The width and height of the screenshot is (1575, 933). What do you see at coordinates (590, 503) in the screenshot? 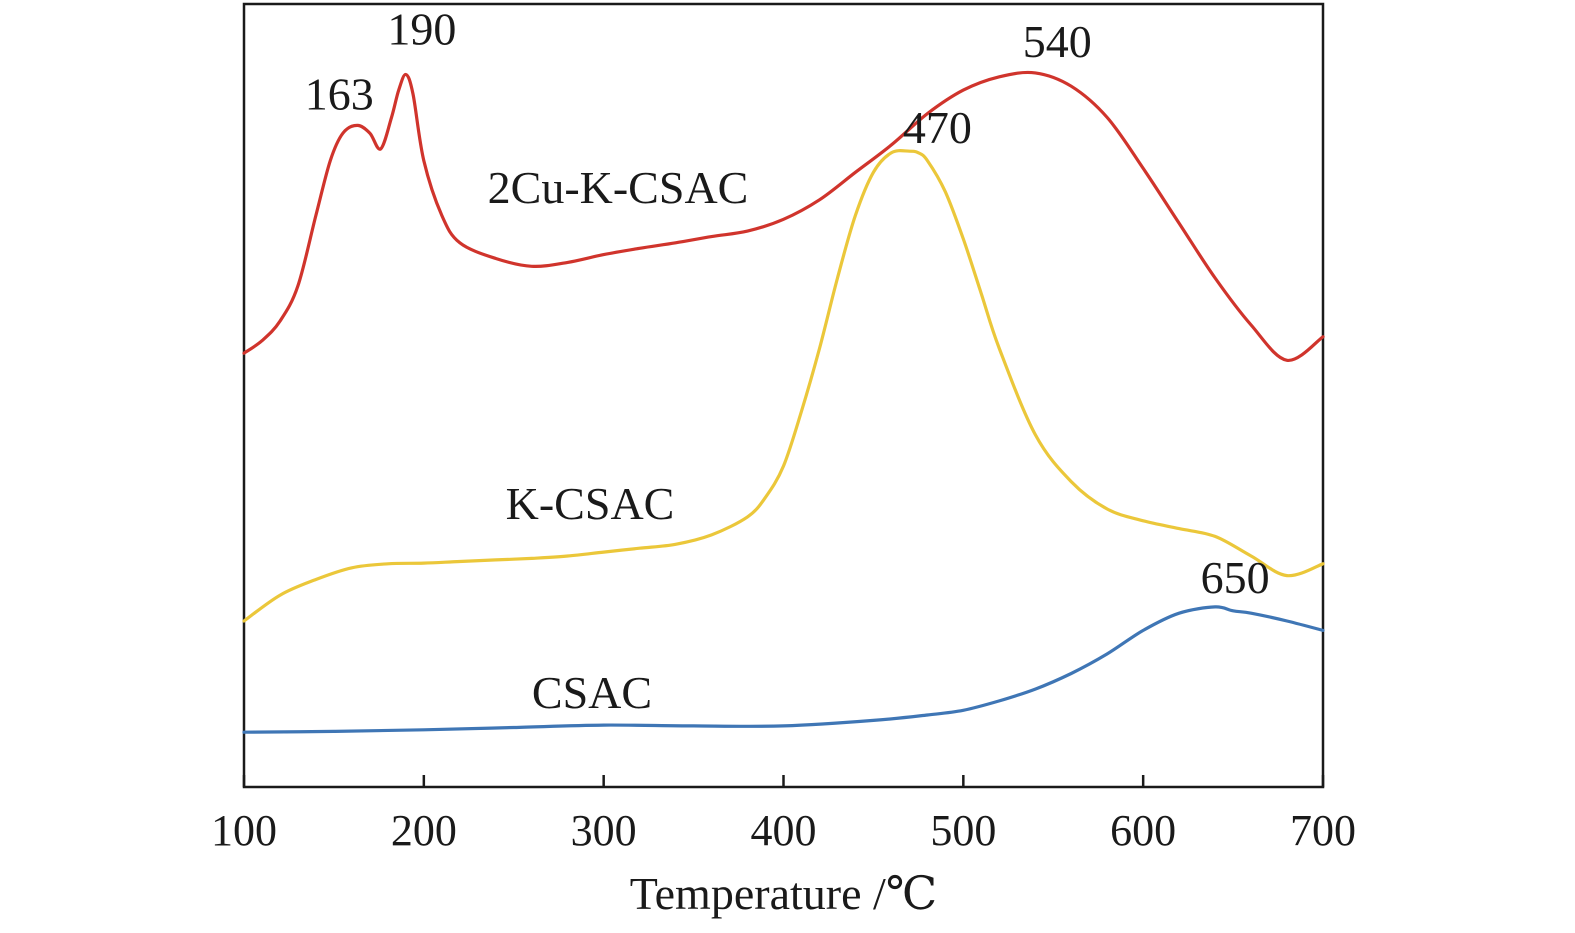
I see `series-label-k-csac: K-CSAC` at bounding box center [590, 503].